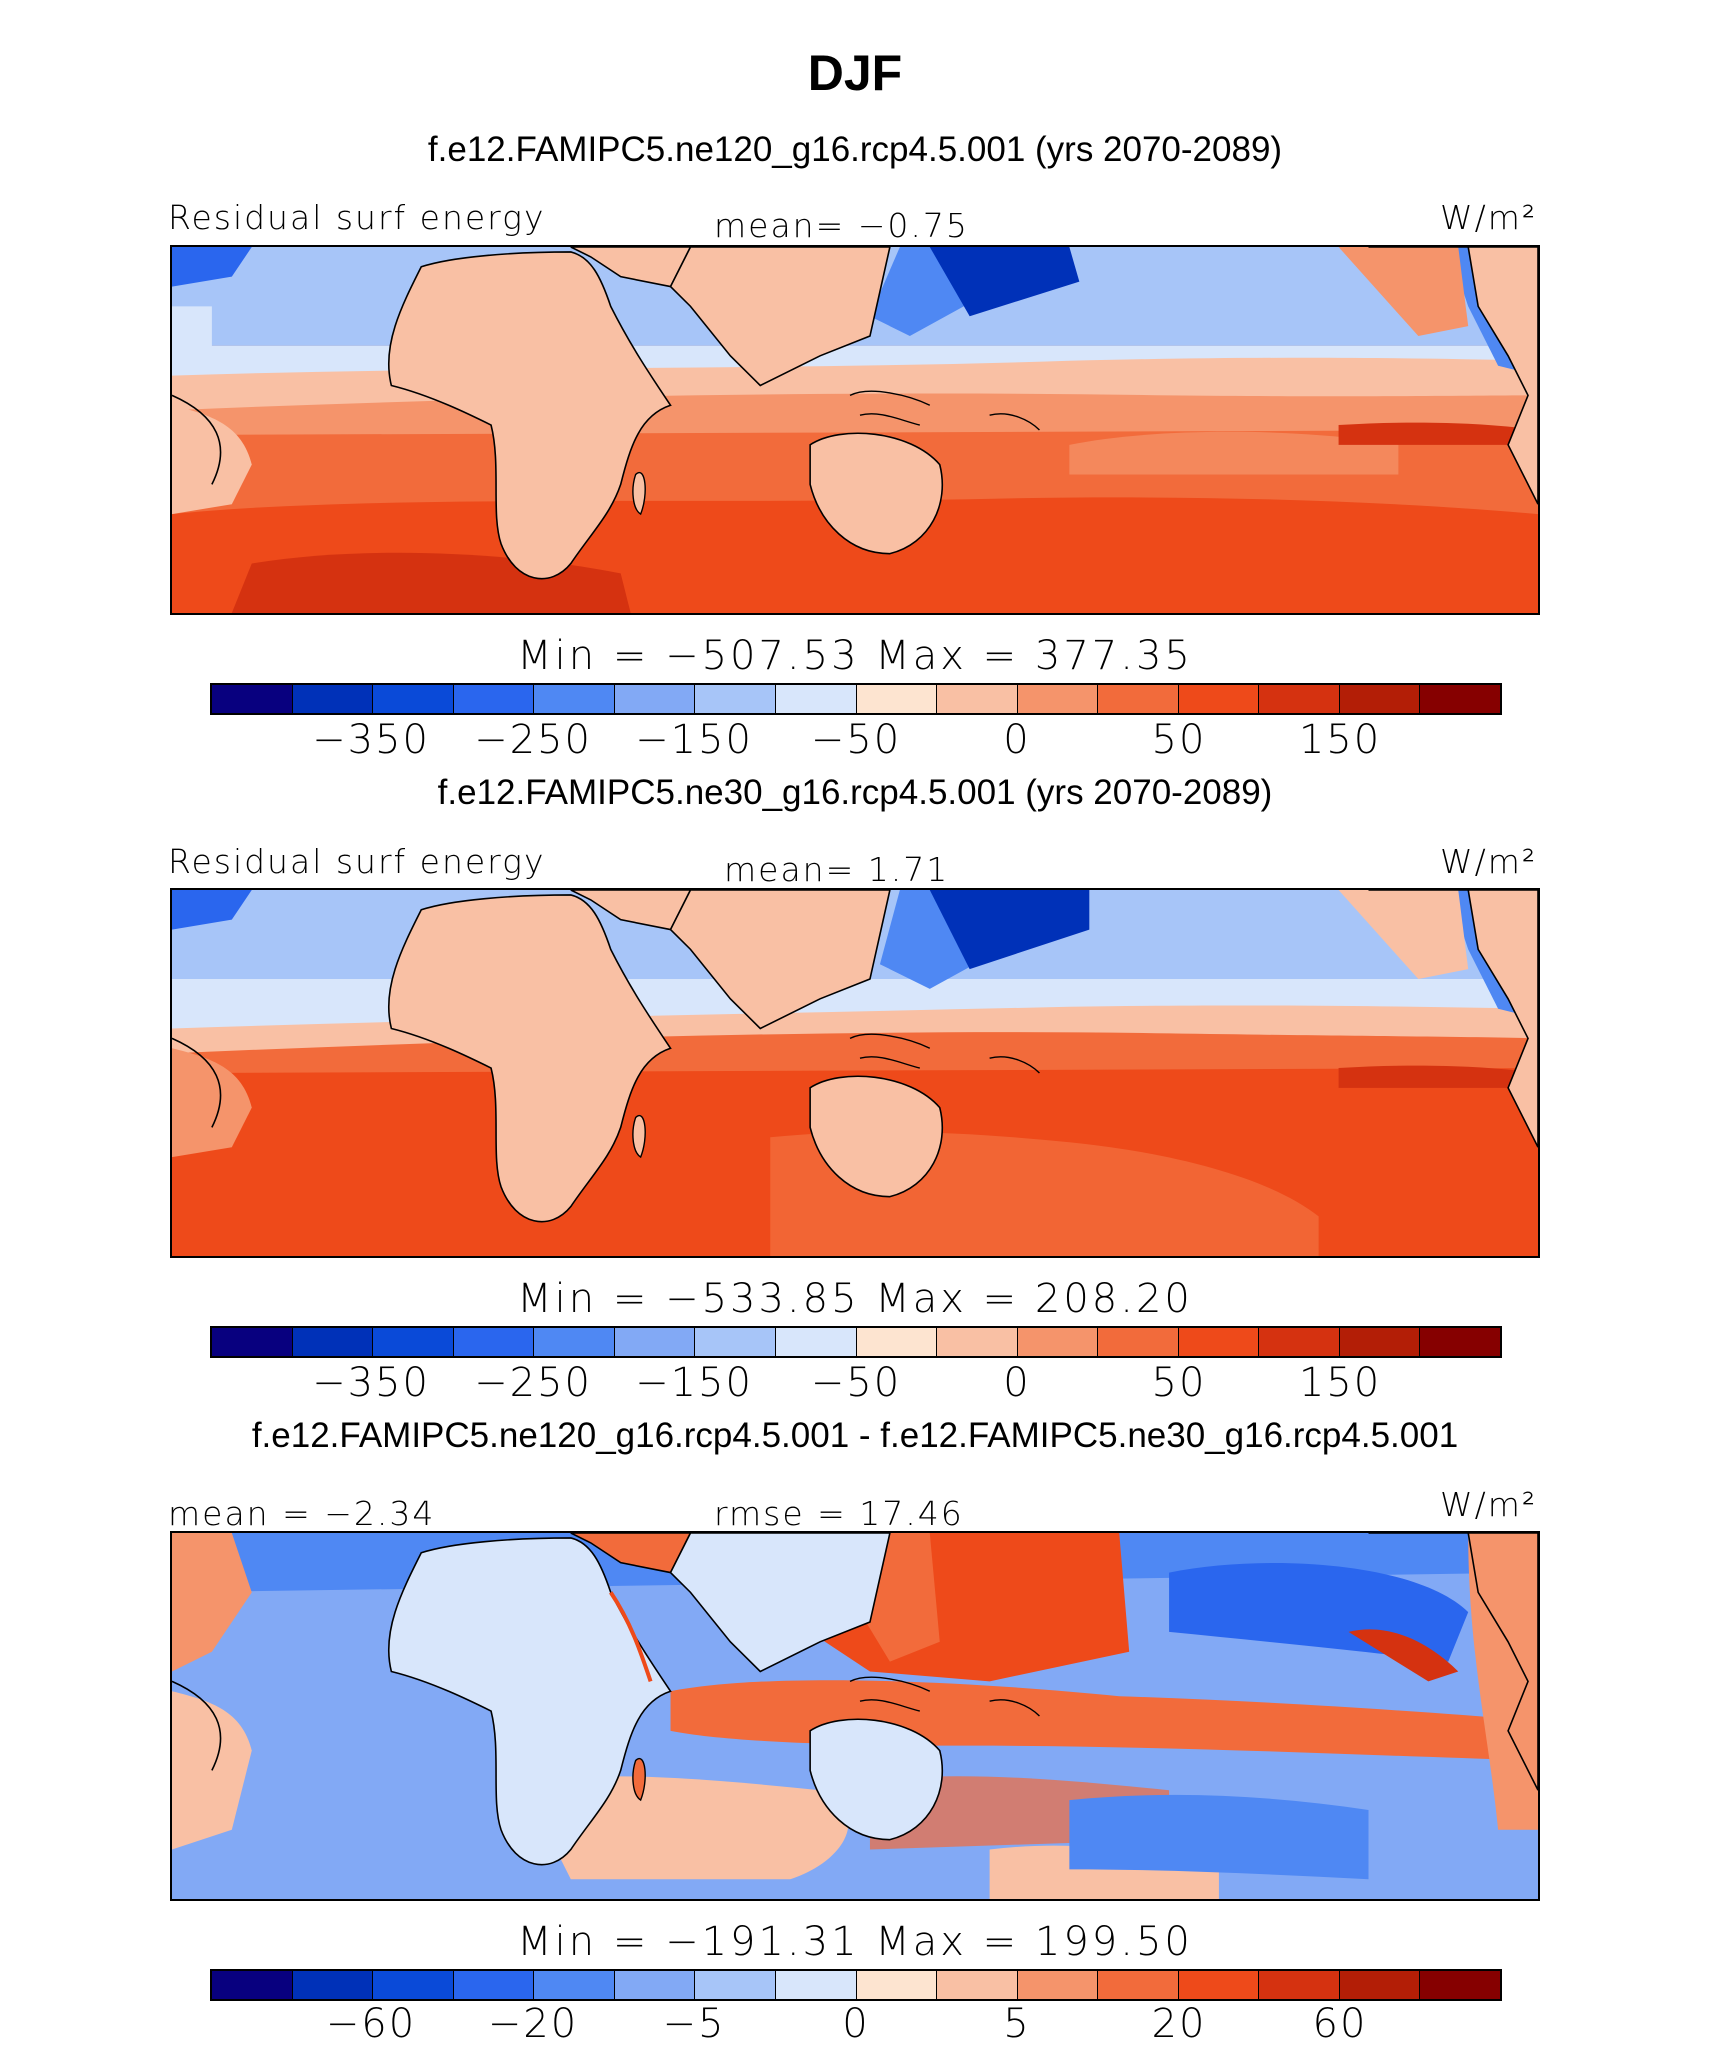 The height and width of the screenshot is (2048, 1710). I want to click on panel-2-map, so click(855, 1073).